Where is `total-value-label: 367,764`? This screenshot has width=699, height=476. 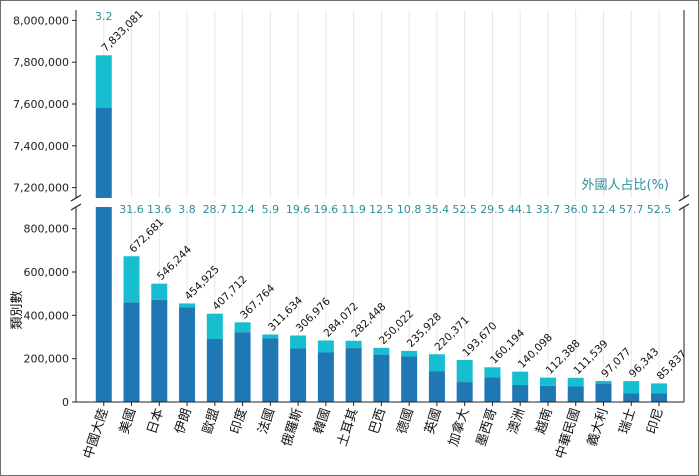
total-value-label: 367,764 is located at coordinates (257, 301).